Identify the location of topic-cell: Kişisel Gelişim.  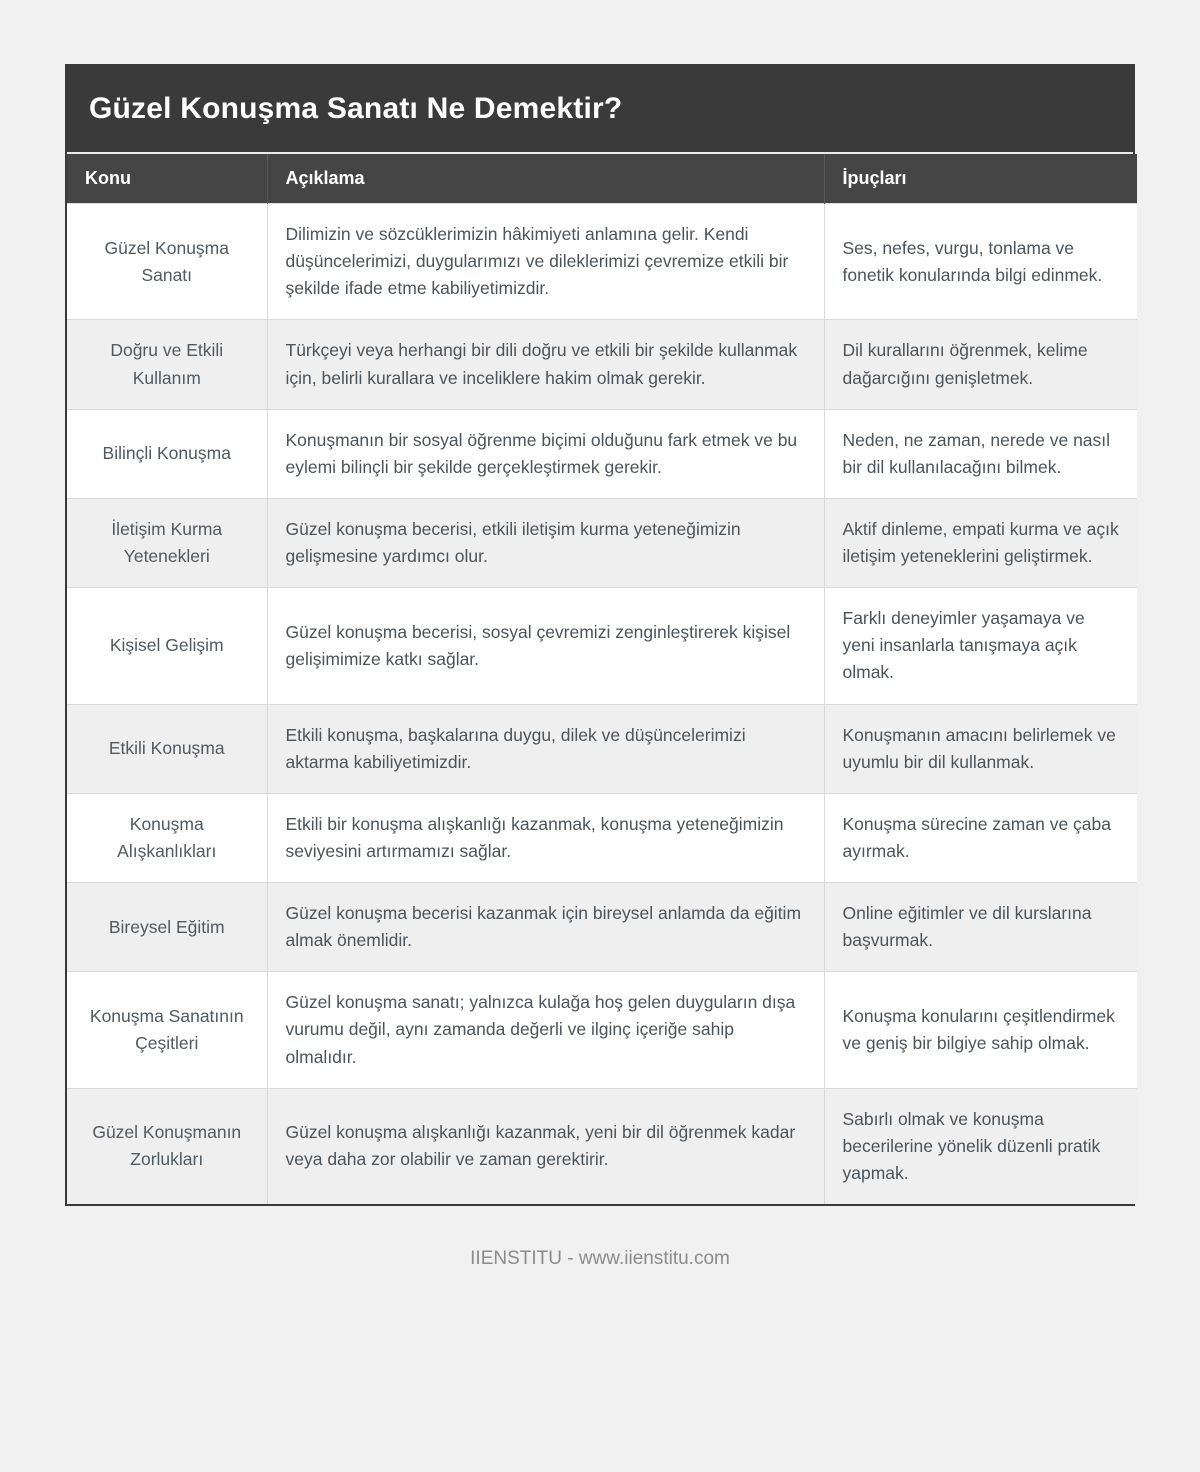
(167, 645).